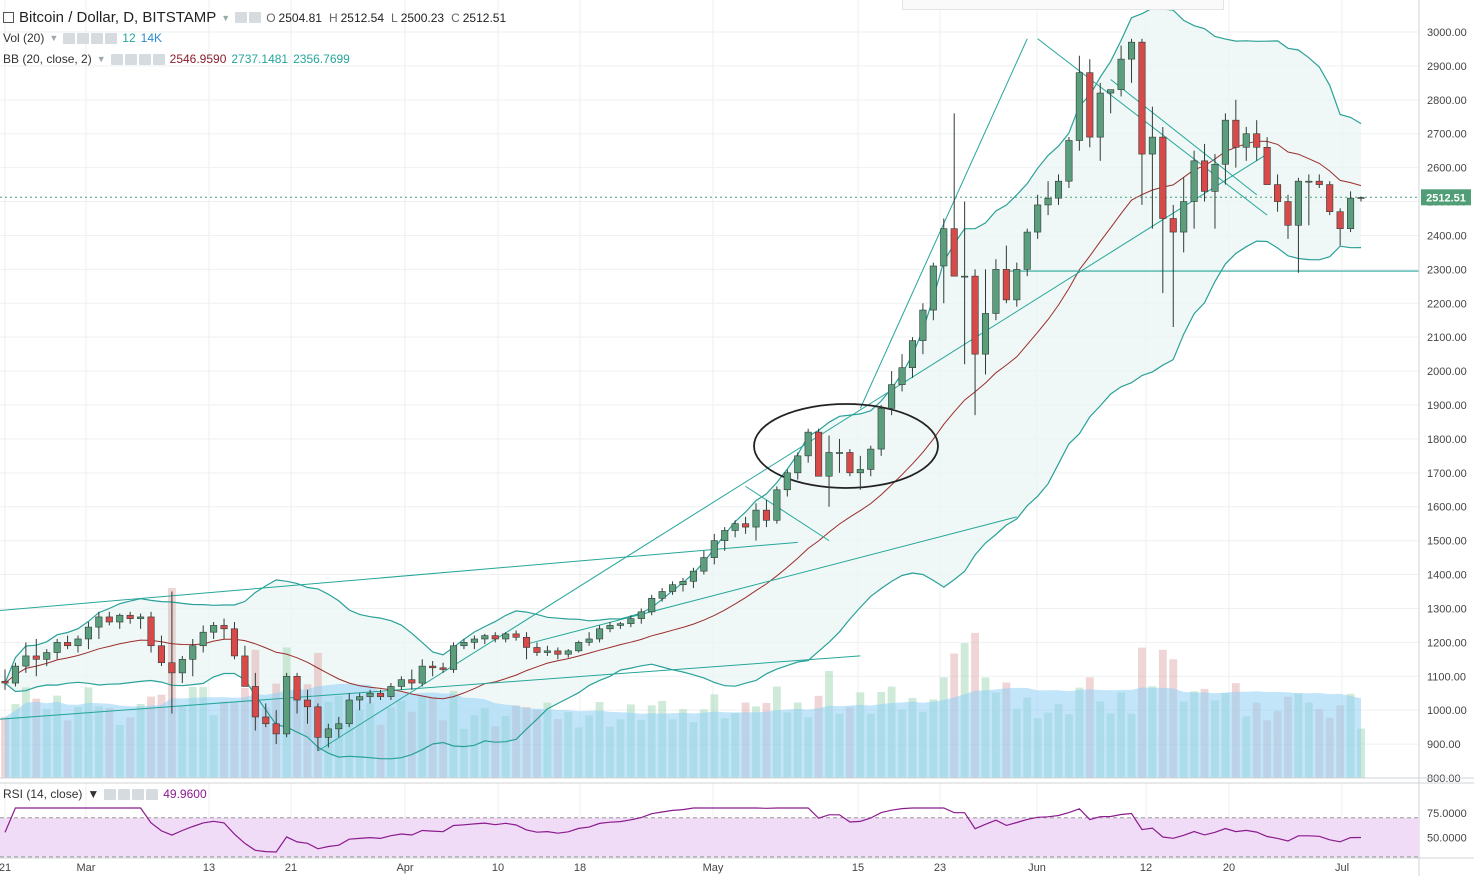 The height and width of the screenshot is (876, 1474). What do you see at coordinates (1447, 33) in the screenshot?
I see `y-tick-label: 3000.00` at bounding box center [1447, 33].